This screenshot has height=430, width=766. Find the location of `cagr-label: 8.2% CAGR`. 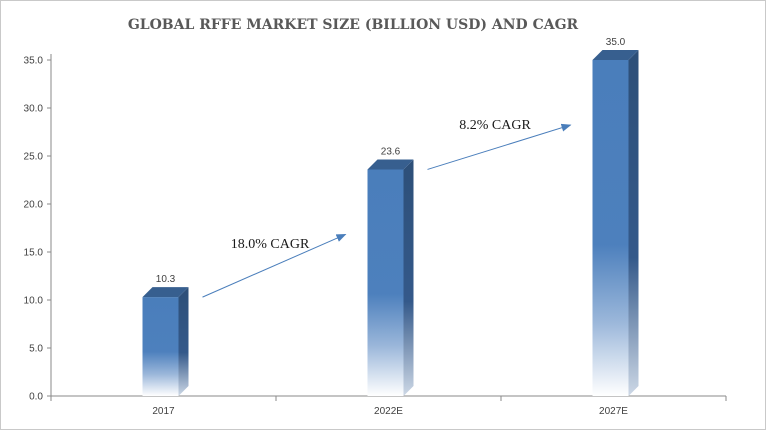

cagr-label: 8.2% CAGR is located at coordinates (495, 125).